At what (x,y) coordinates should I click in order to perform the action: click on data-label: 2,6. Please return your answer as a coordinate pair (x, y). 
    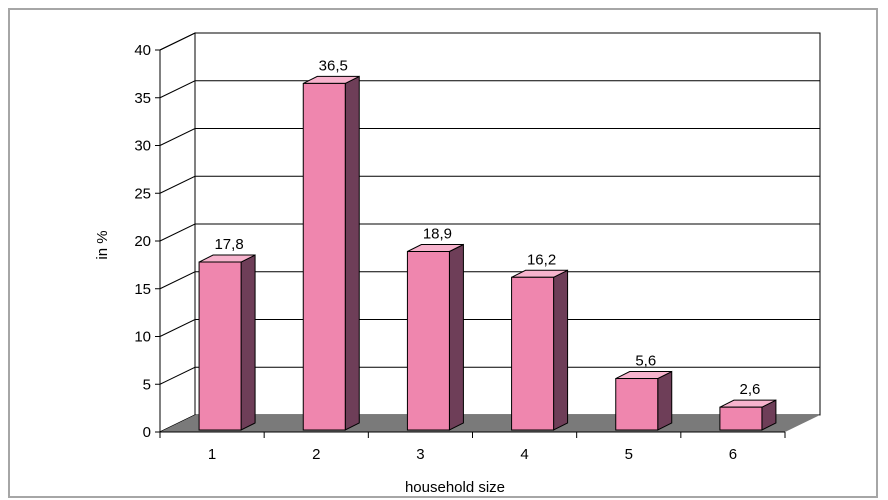
    Looking at the image, I should click on (749, 389).